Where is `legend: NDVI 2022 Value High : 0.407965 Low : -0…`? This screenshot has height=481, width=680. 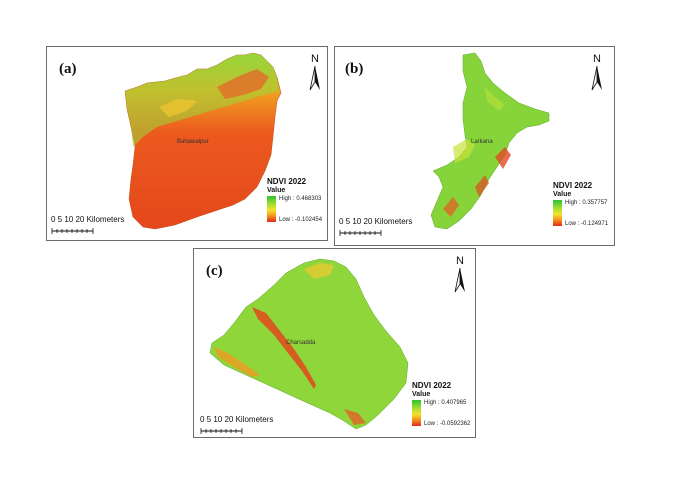
legend: NDVI 2022 Value High : 0.407965 Low : -0… is located at coordinates (467, 411).